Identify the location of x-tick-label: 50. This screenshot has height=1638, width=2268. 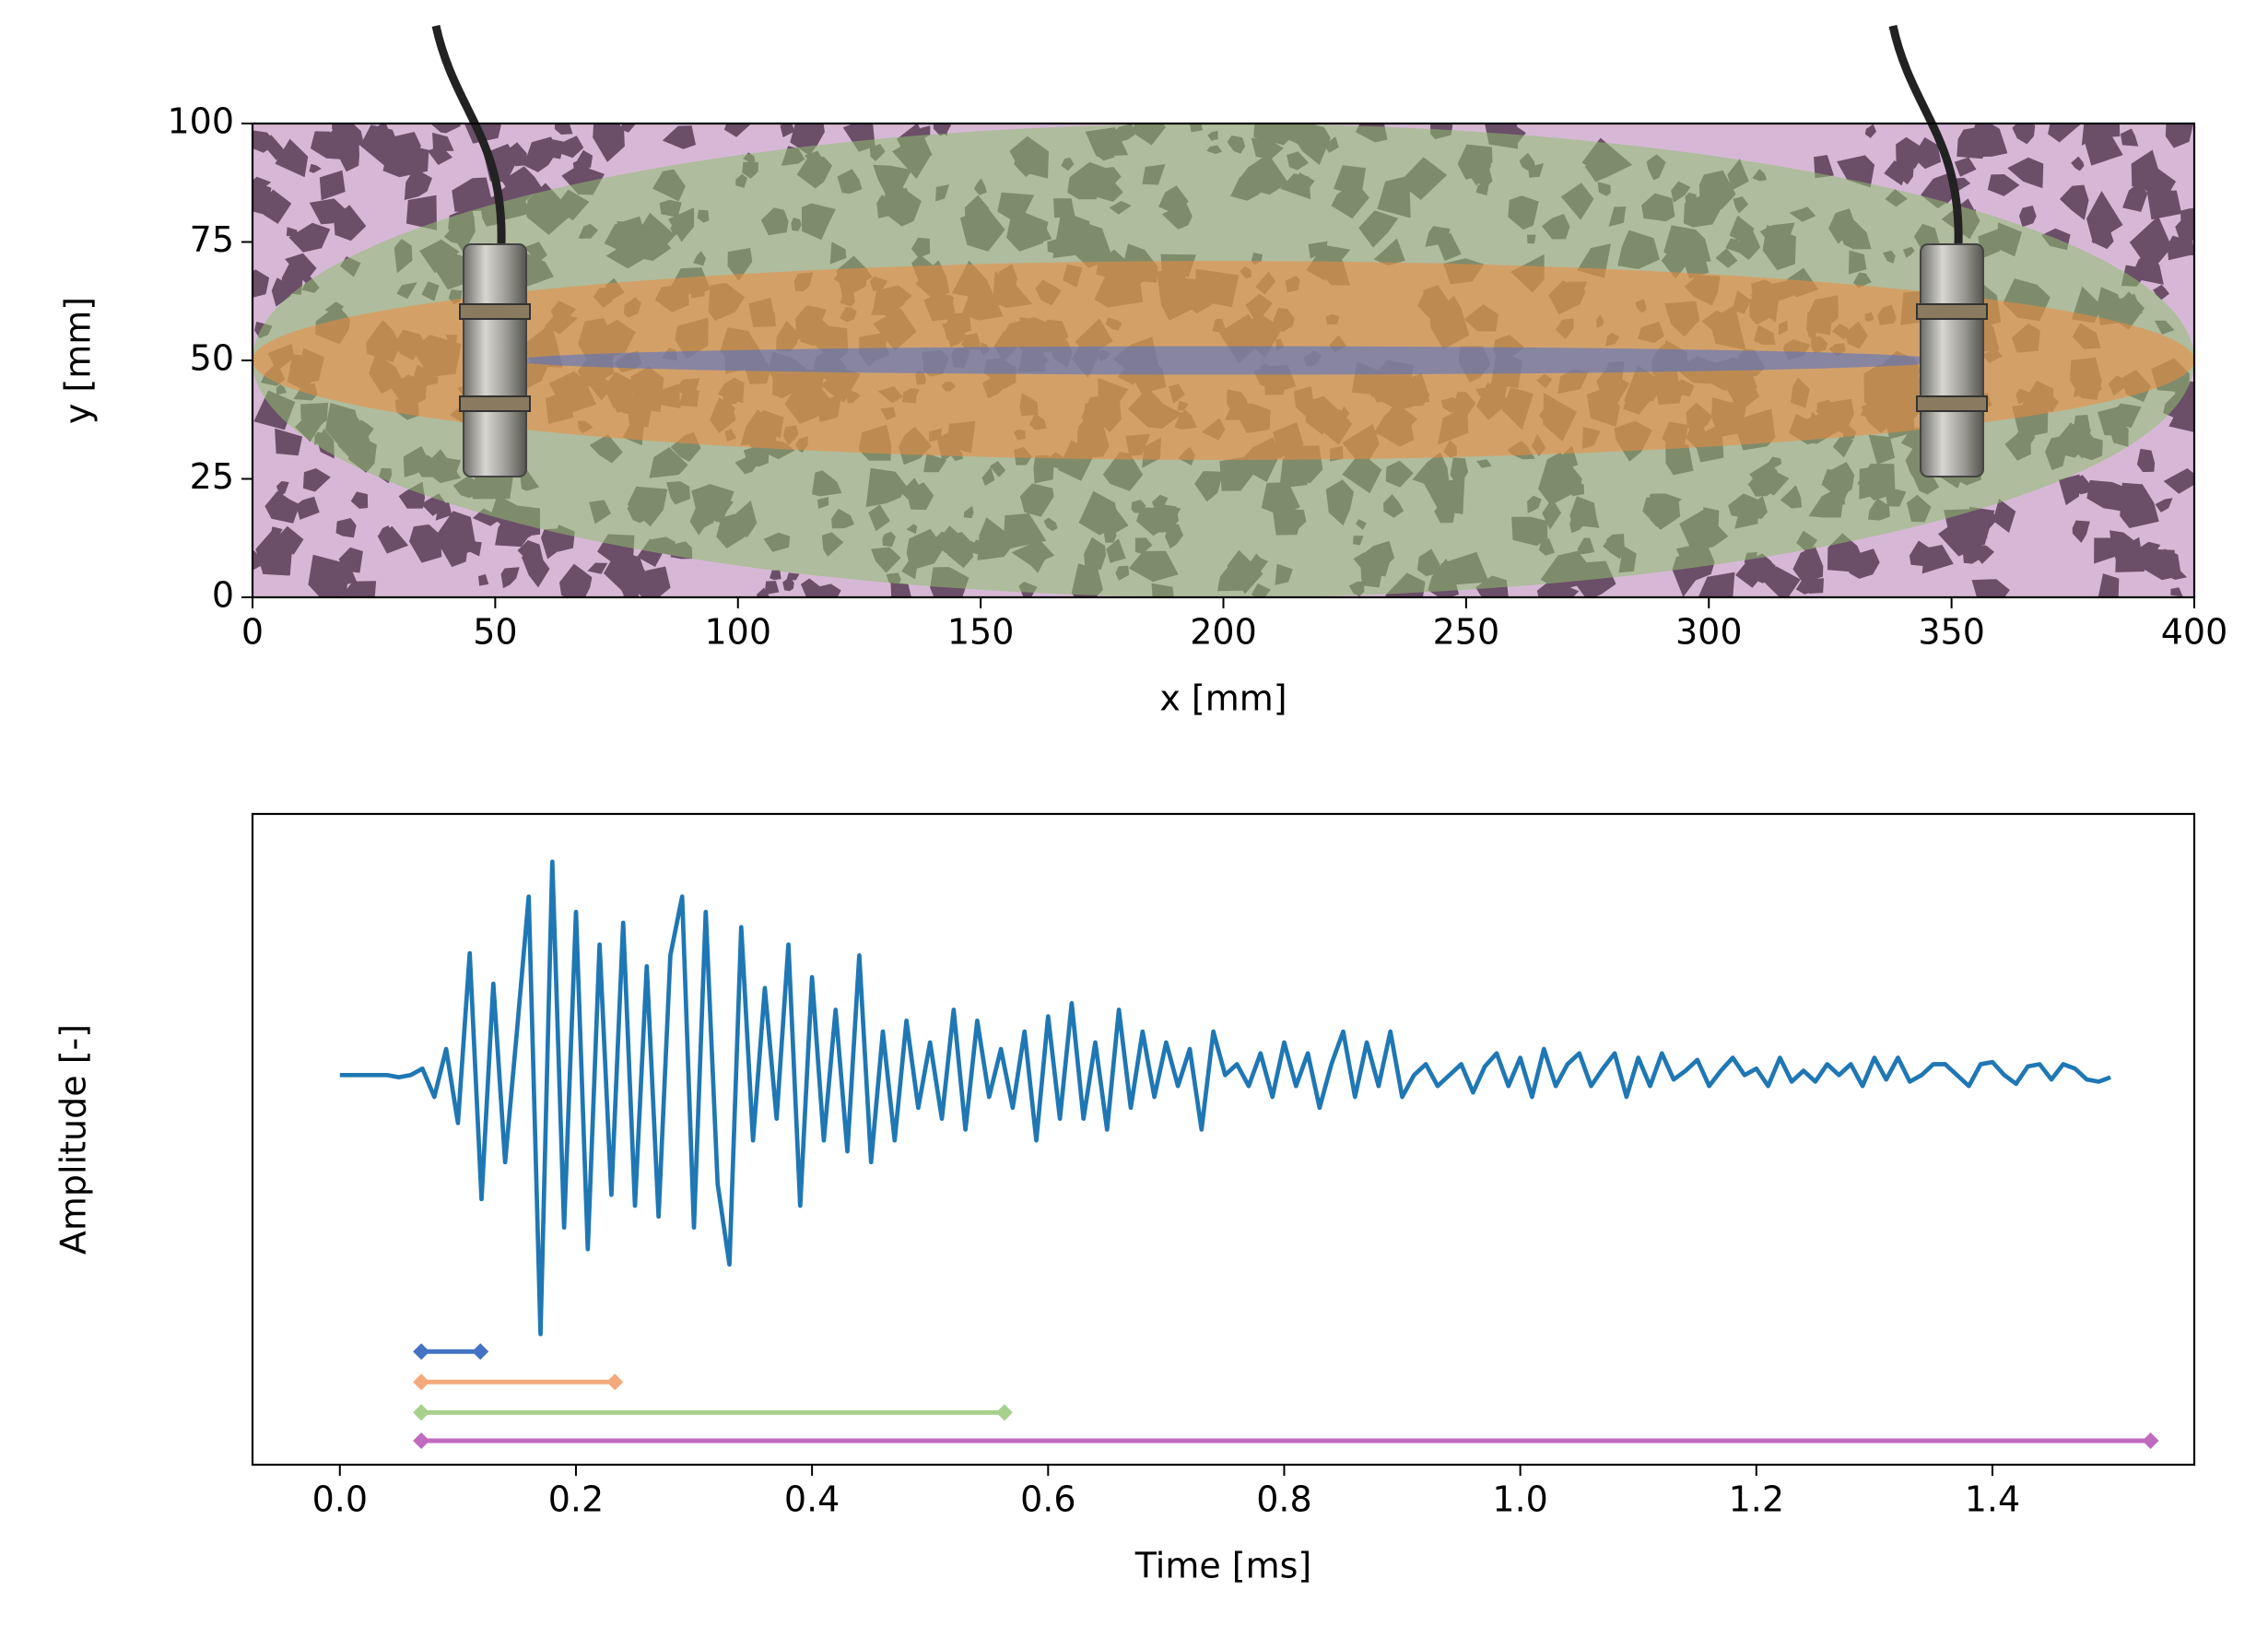
(495, 632).